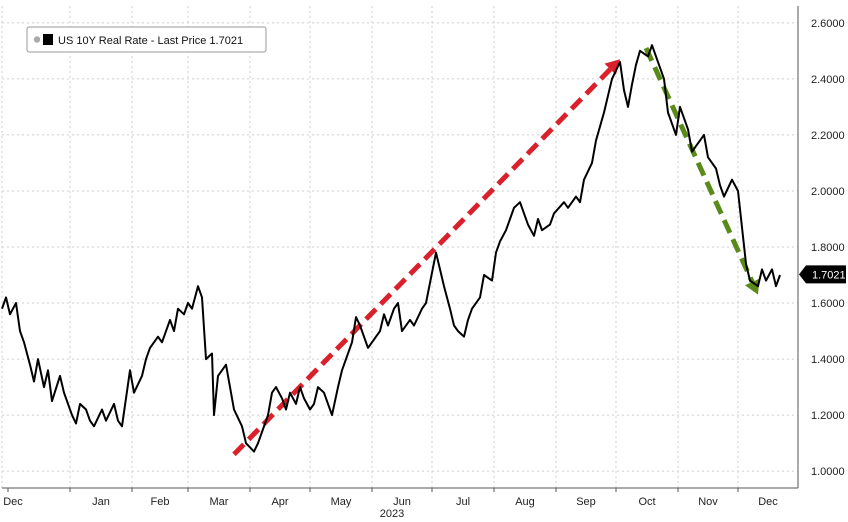  Describe the element at coordinates (463, 502) in the screenshot. I see `x-tick-label: Jul` at that location.